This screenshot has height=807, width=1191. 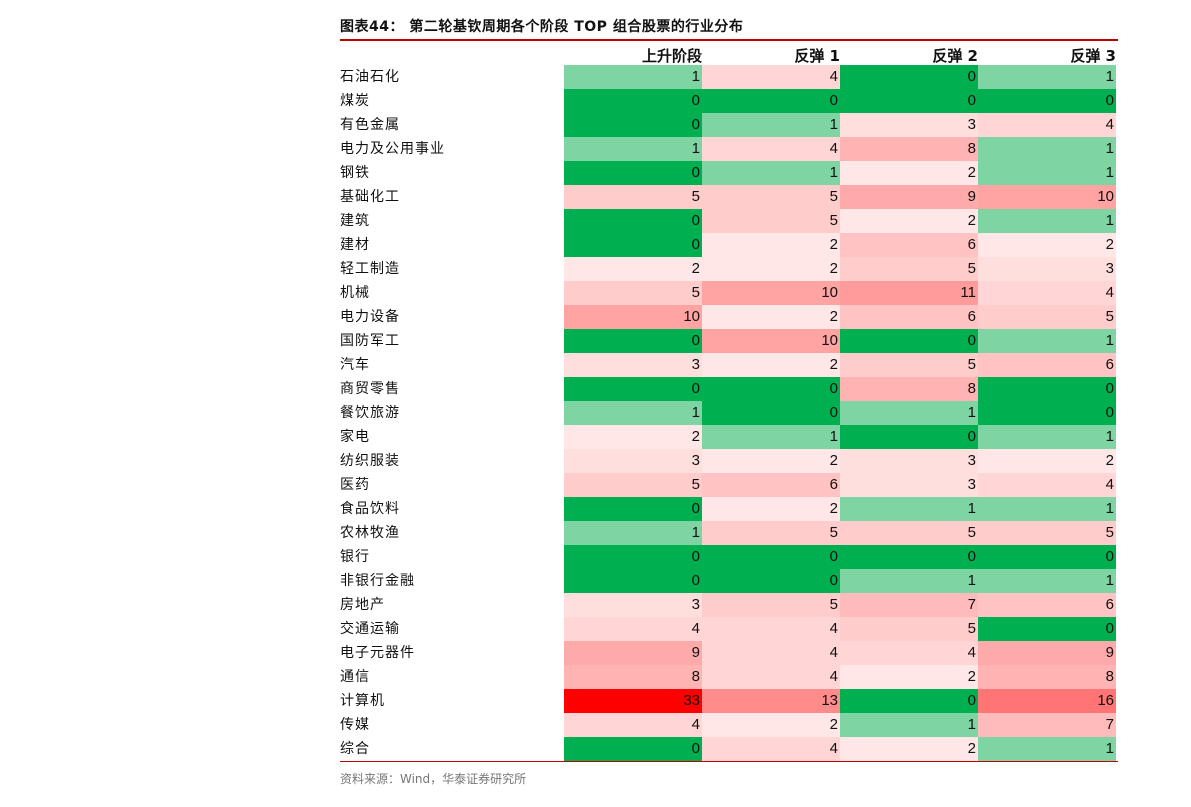 I want to click on table-row: 通信 8 4 2 8, so click(x=729, y=677).